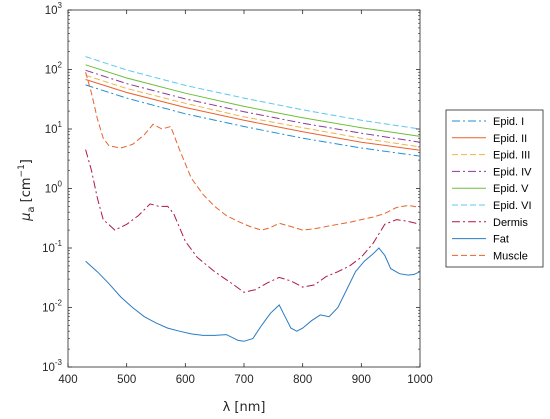  What do you see at coordinates (510, 256) in the screenshot?
I see `legend-label: Muscle` at bounding box center [510, 256].